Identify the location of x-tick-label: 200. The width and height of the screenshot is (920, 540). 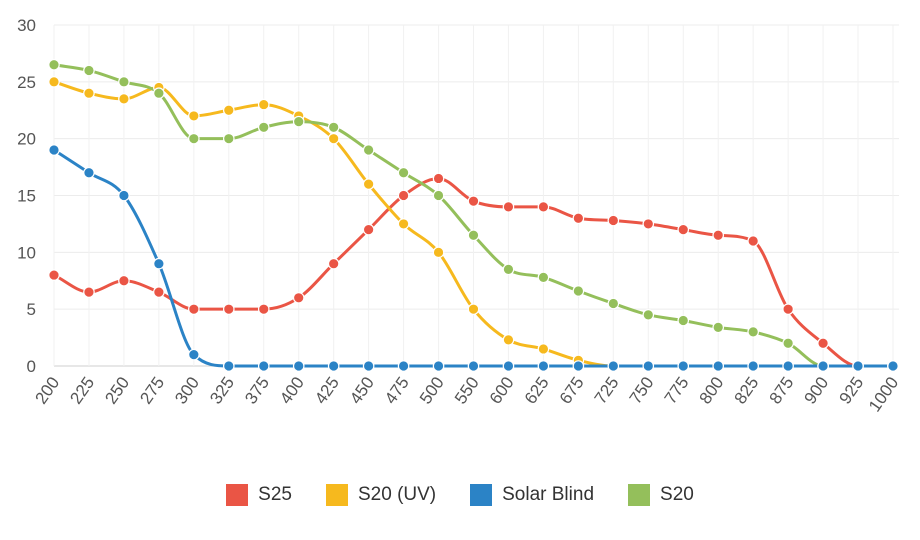
(47, 390).